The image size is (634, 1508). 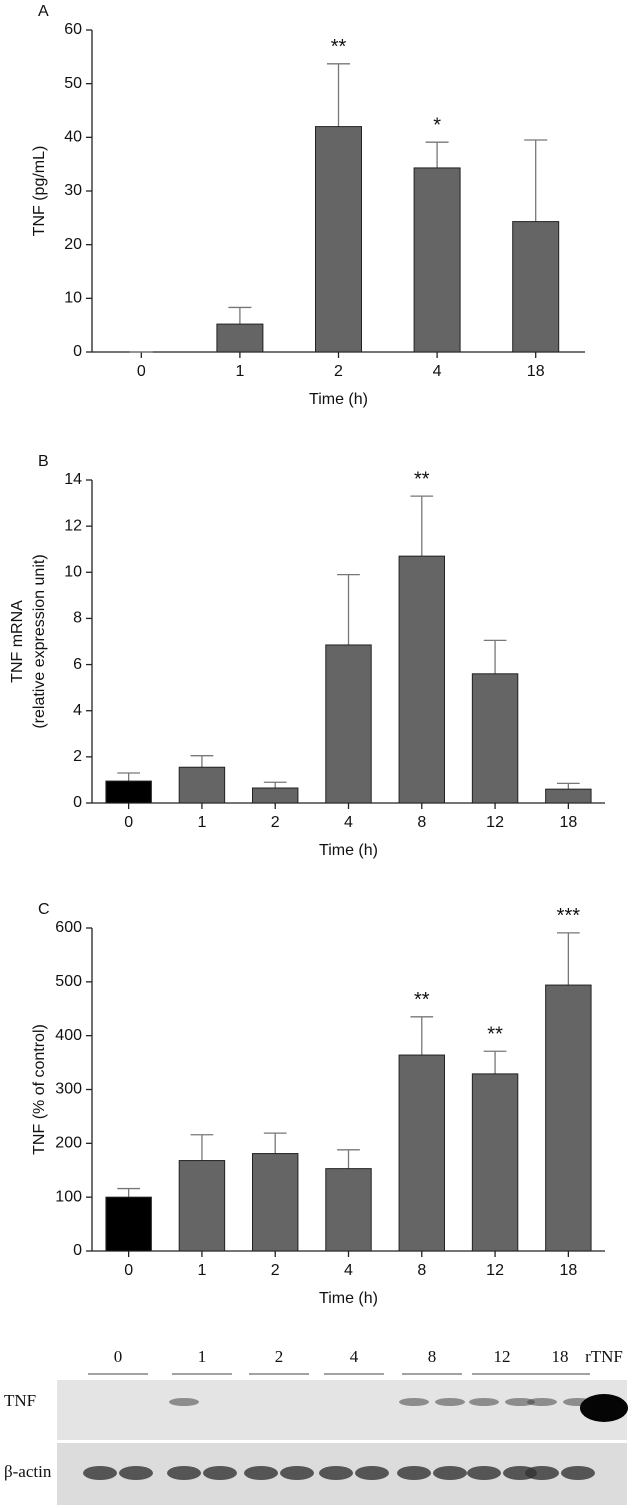 What do you see at coordinates (68, 1196) in the screenshot?
I see `y-tick-label: 100` at bounding box center [68, 1196].